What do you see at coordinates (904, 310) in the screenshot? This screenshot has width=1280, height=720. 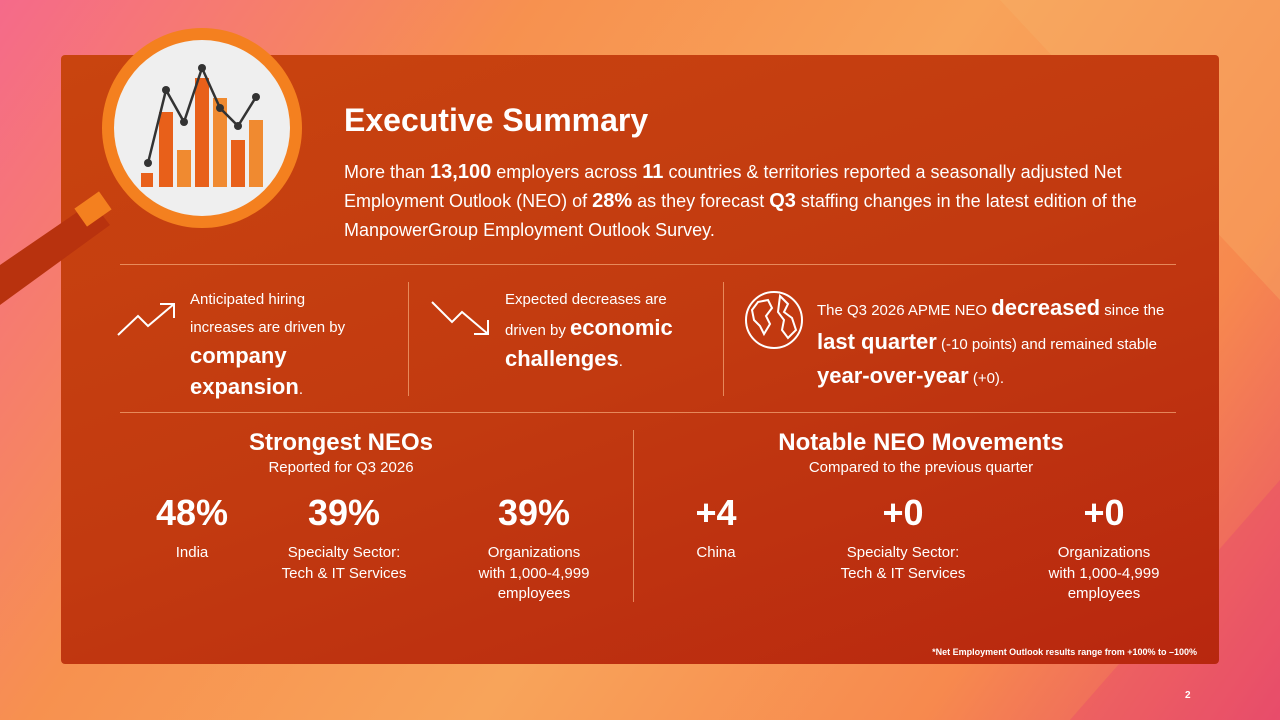 I see `text-run: The Q3 2026 APME NEO` at bounding box center [904, 310].